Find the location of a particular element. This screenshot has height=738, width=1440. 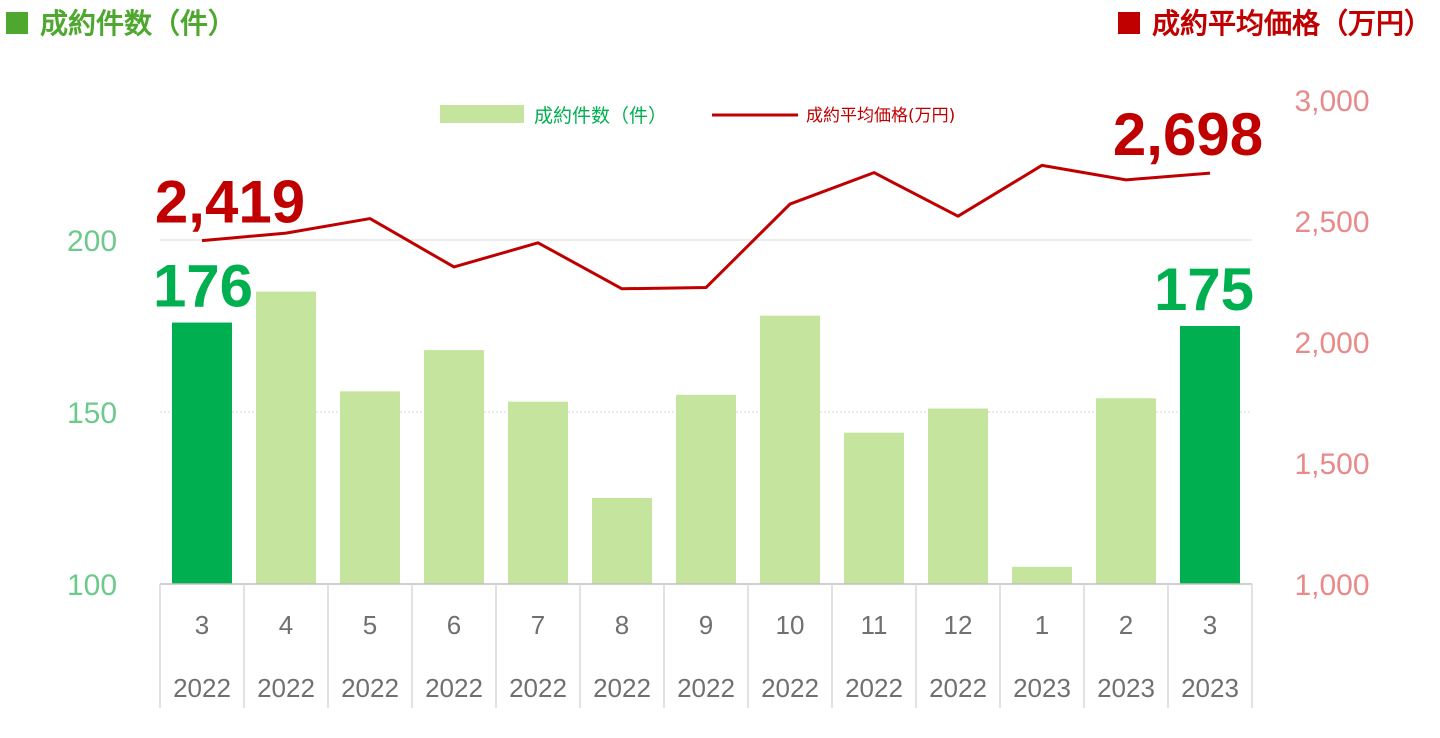

left-axis: 100 150 200 is located at coordinates (92, 413).